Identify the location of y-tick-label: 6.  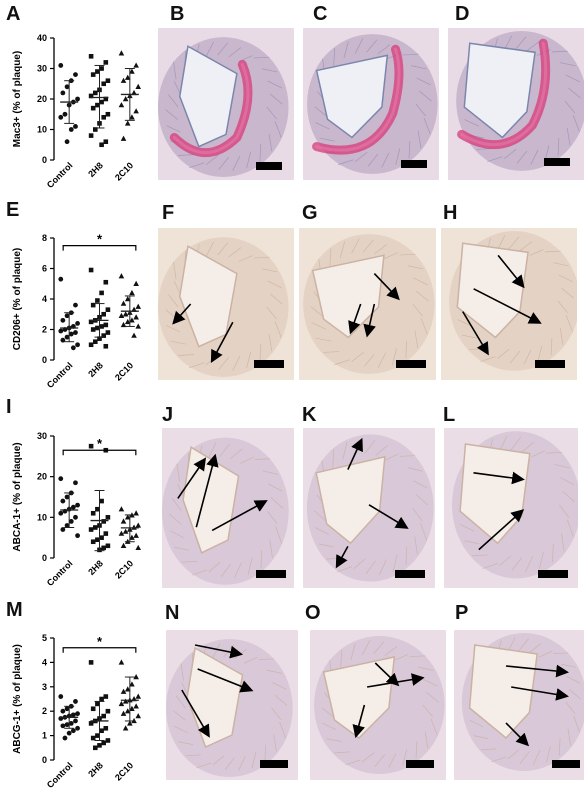
(44, 269).